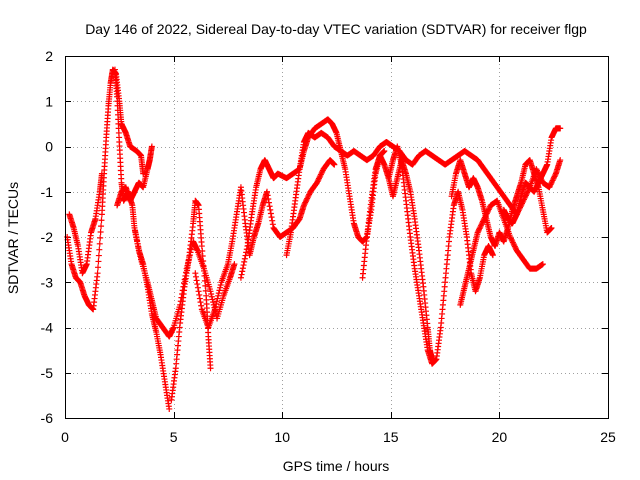 The image size is (640, 480). Describe the element at coordinates (47, 237) in the screenshot. I see `y-tick-label: -2` at that location.